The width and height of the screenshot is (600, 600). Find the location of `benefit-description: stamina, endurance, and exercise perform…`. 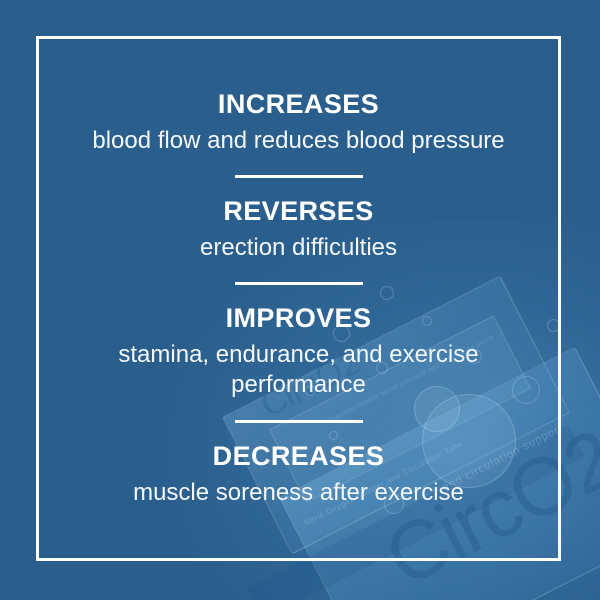

benefit-description: stamina, endurance, and exercise perform… is located at coordinates (298, 370).